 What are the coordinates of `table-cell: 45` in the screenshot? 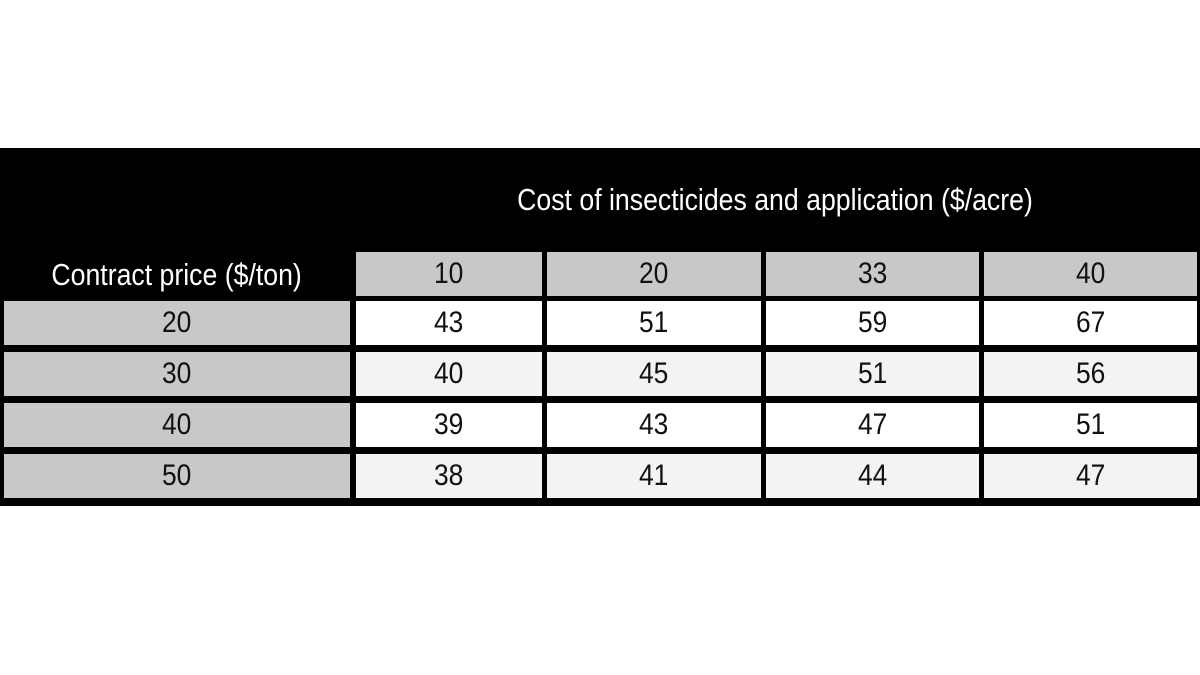 It's located at (654, 374).